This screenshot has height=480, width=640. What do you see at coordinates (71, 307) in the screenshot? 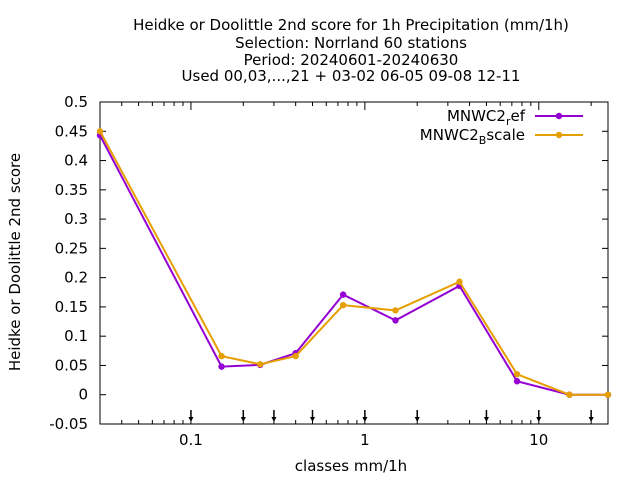
I see `y-tick-label: 0.15` at bounding box center [71, 307].